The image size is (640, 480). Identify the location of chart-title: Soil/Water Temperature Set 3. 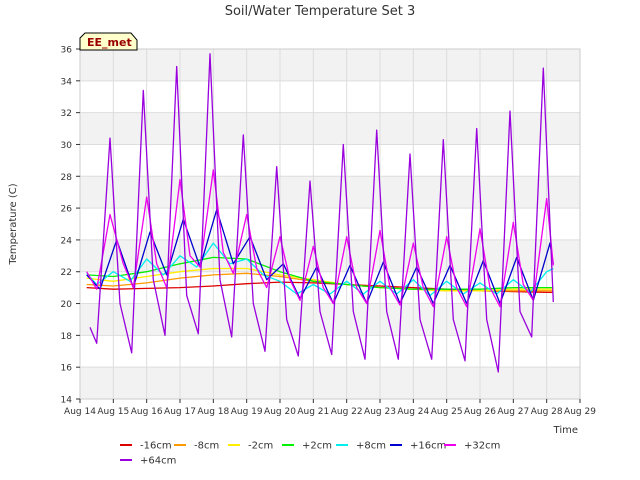
(320, 11).